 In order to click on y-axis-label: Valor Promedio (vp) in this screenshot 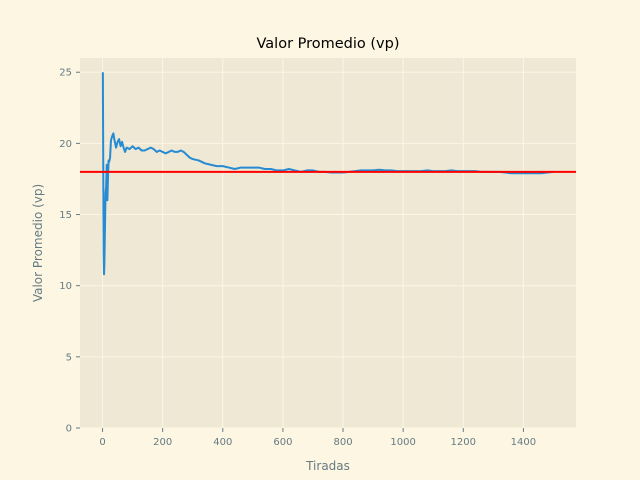, I will do `click(38, 243)`.